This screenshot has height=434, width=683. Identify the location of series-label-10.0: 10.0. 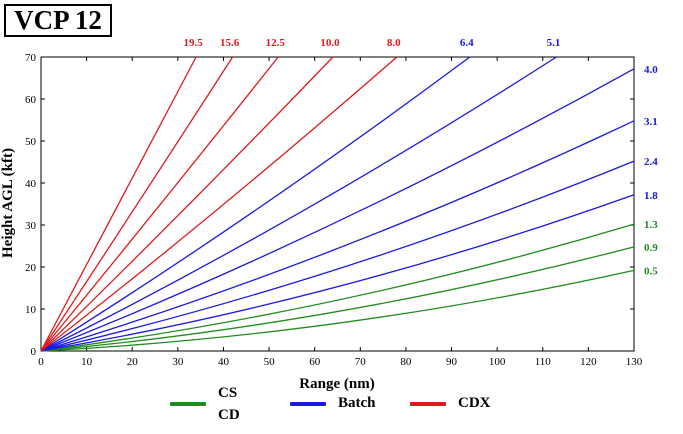
(330, 43).